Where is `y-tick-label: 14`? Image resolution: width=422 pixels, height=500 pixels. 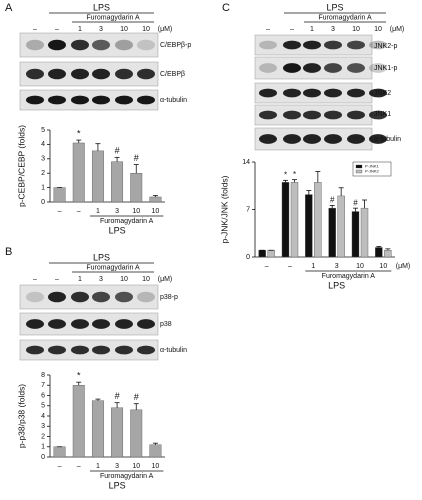
y-tick-label: 14 is located at coordinates (246, 162).